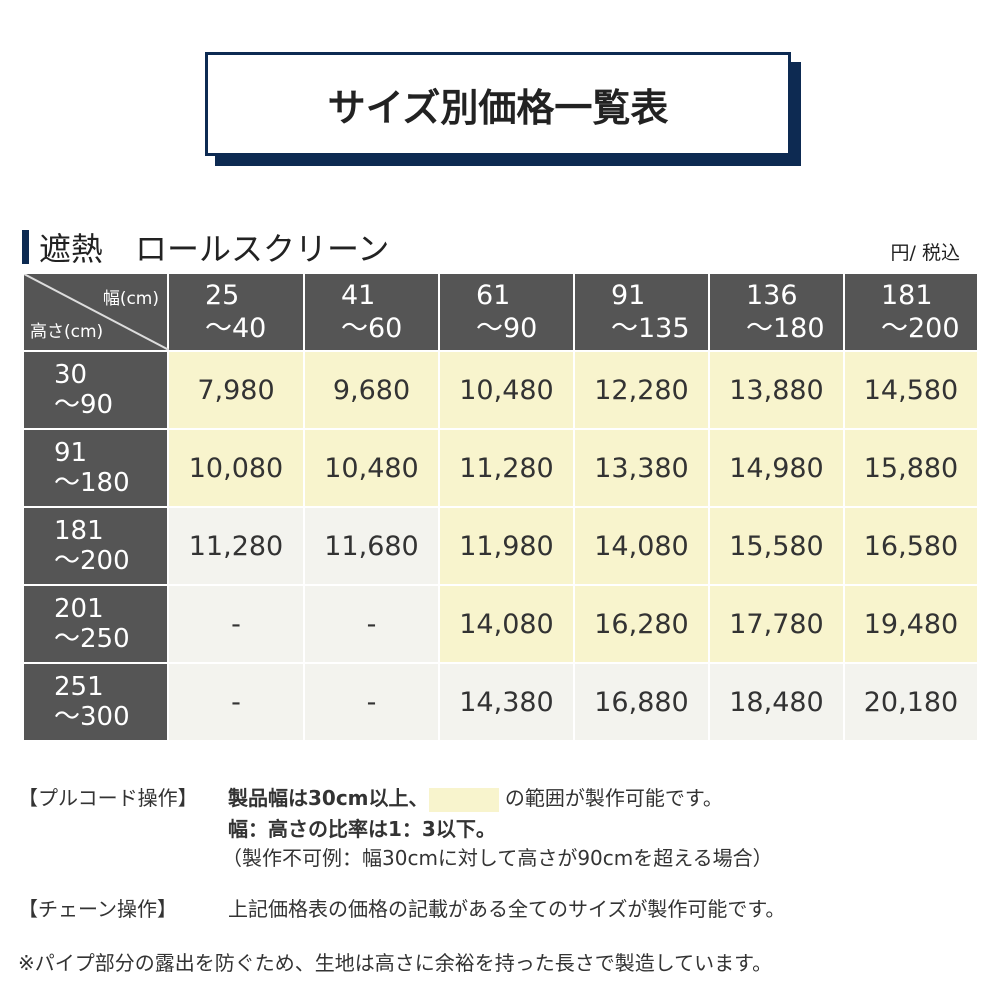 This screenshot has width=1000, height=1000. I want to click on col-from: 136, so click(772, 295).